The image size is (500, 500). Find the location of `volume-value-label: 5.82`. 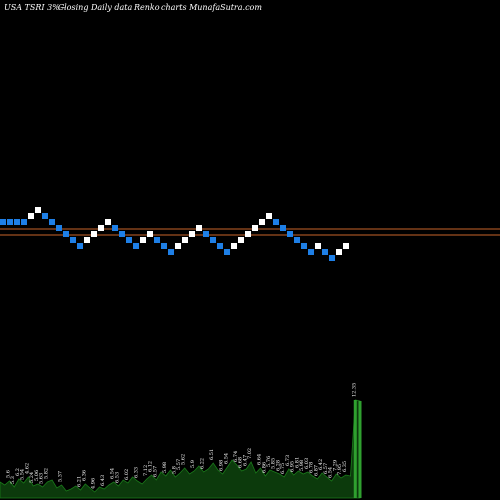

volume-value-label: 5.82 is located at coordinates (46, 473).